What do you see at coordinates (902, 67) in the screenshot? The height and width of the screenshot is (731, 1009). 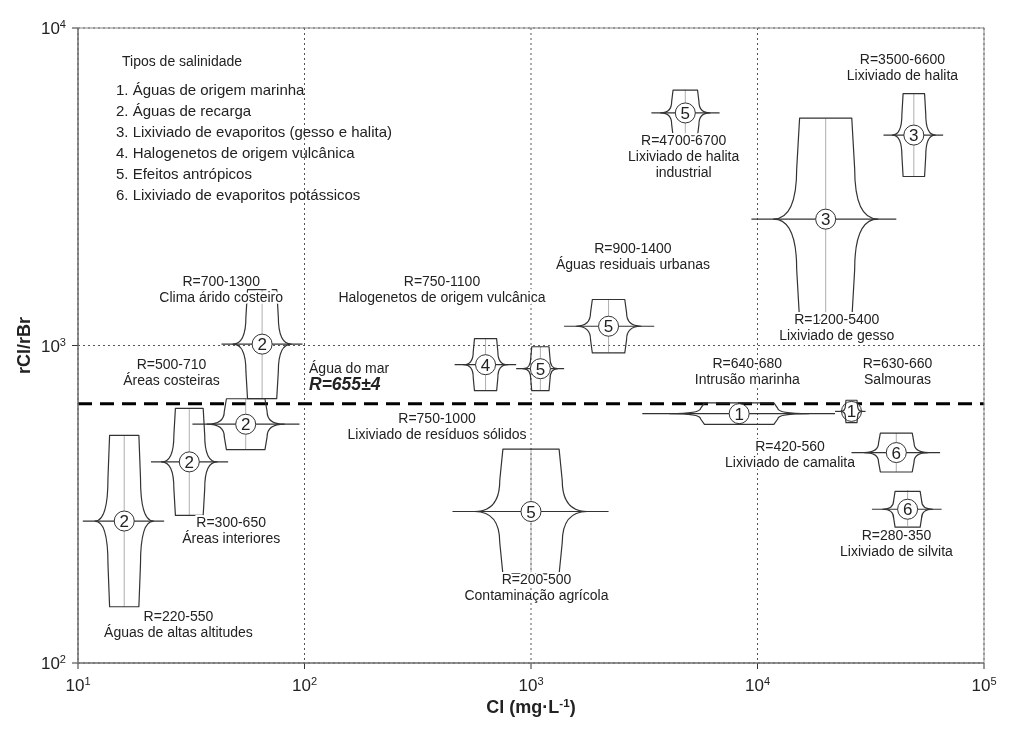 I see `annotation: R=3500-6600 Lixiviado de halita` at bounding box center [902, 67].